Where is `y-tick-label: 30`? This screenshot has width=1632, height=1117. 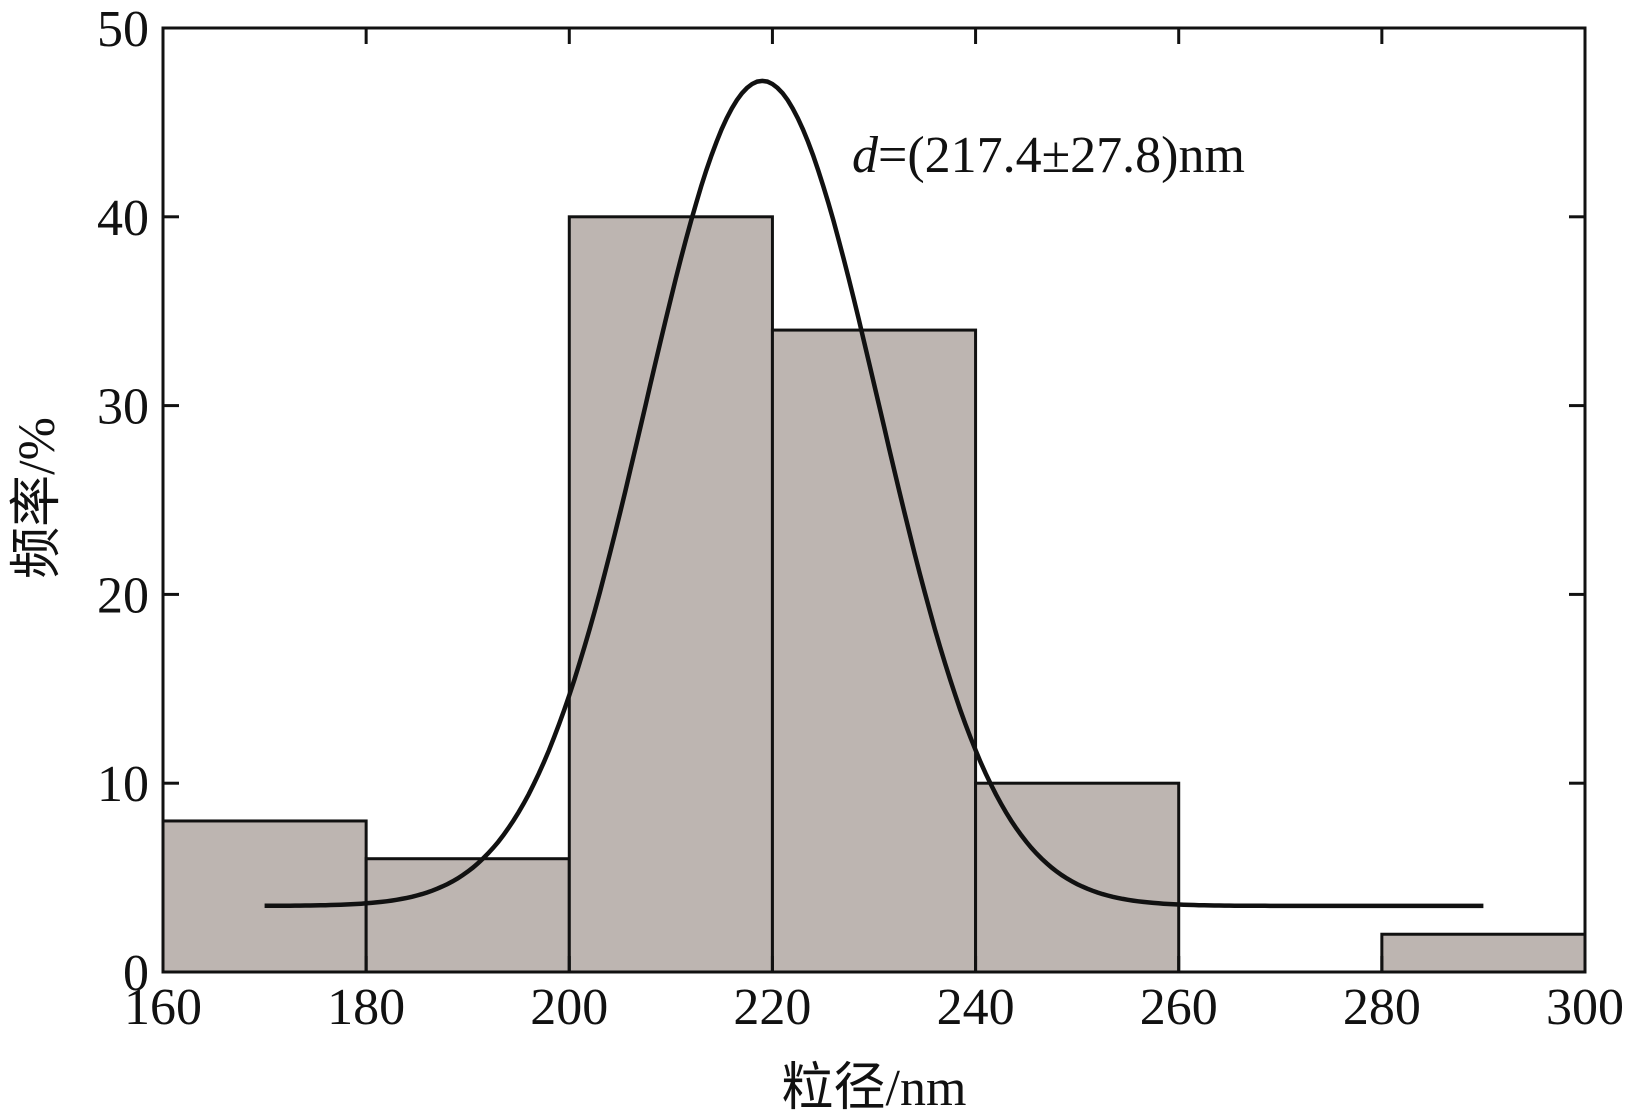 y-tick-label: 30 is located at coordinates (123, 407).